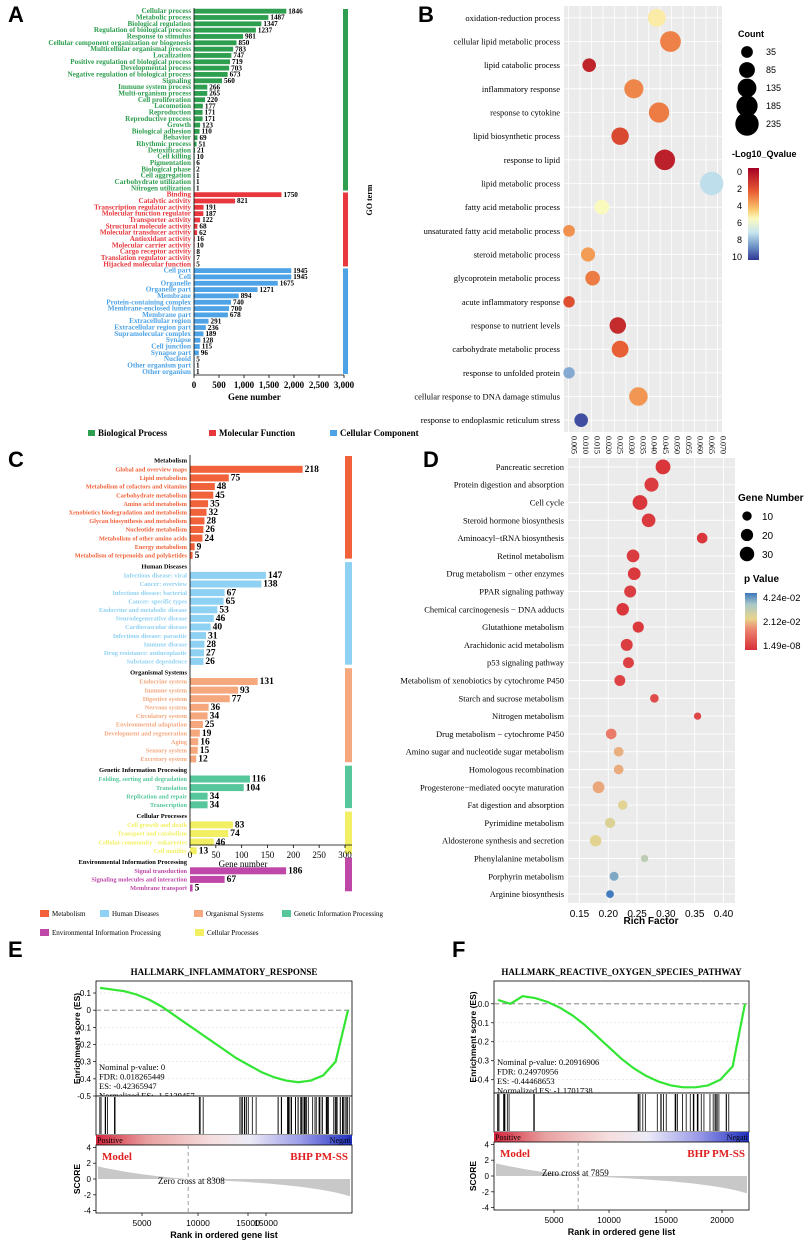 The width and height of the screenshot is (809, 1253). Describe the element at coordinates (145, 653) in the screenshot. I see `category-label: Drug resistance: antineoplastic` at that location.